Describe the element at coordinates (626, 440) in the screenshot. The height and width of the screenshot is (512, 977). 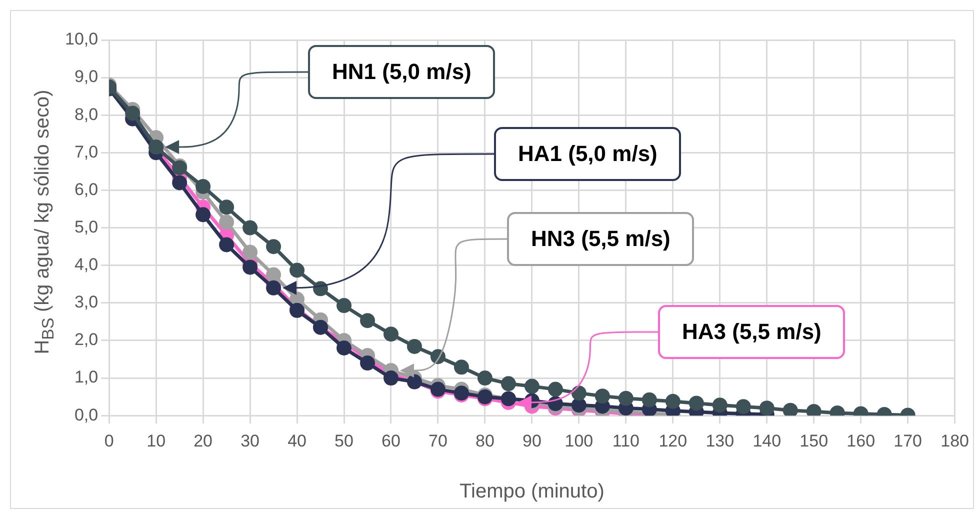
I see `x-tick-label: 110` at that location.